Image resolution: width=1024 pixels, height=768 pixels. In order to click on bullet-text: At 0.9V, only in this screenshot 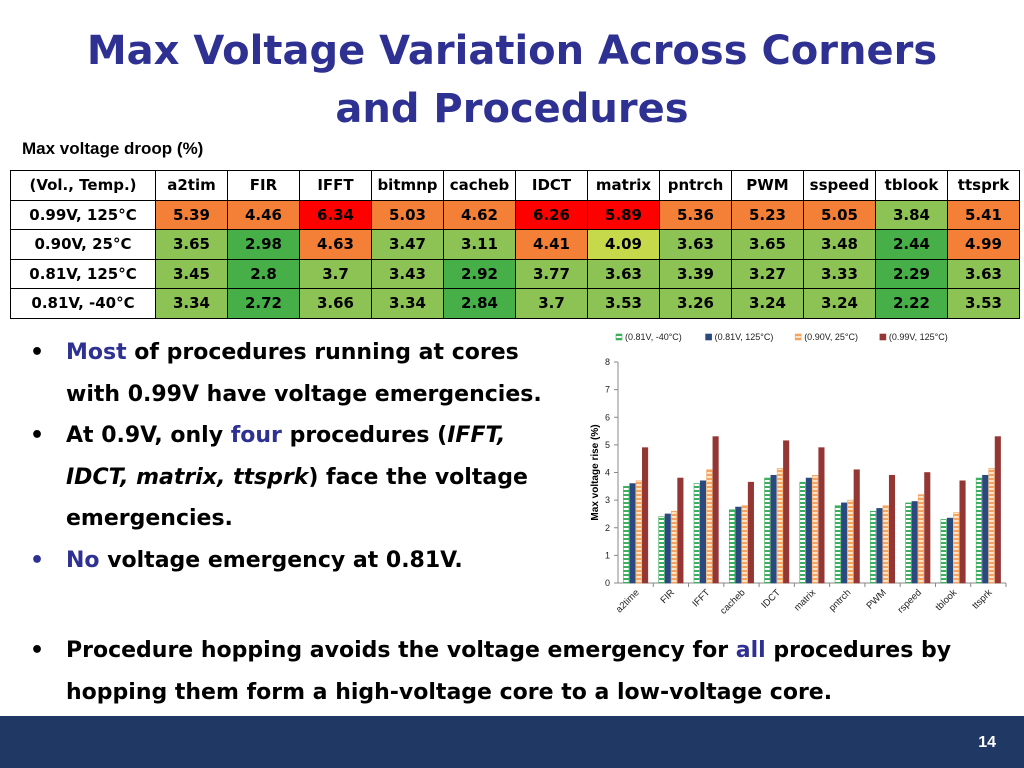, I will do `click(148, 435)`.